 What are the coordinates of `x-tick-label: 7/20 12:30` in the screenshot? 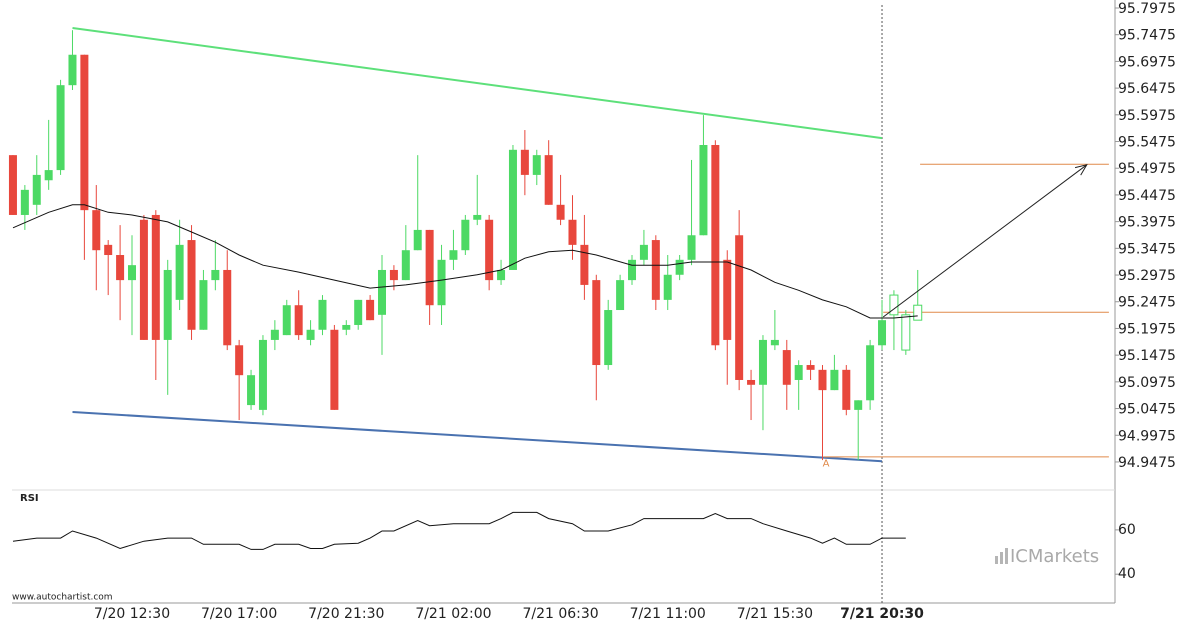 It's located at (132, 614).